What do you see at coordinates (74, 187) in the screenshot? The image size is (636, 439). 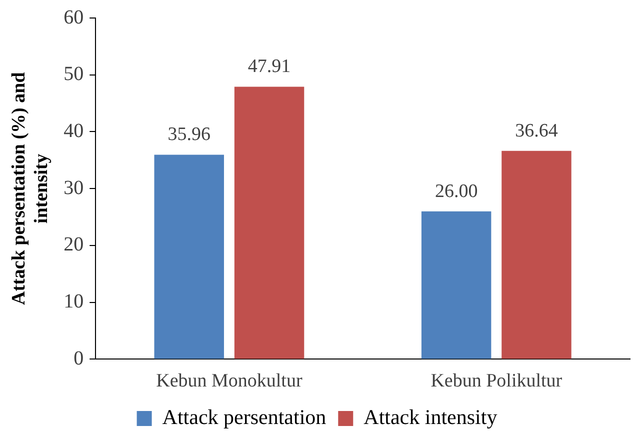 I see `y-tick-label: 30` at bounding box center [74, 187].